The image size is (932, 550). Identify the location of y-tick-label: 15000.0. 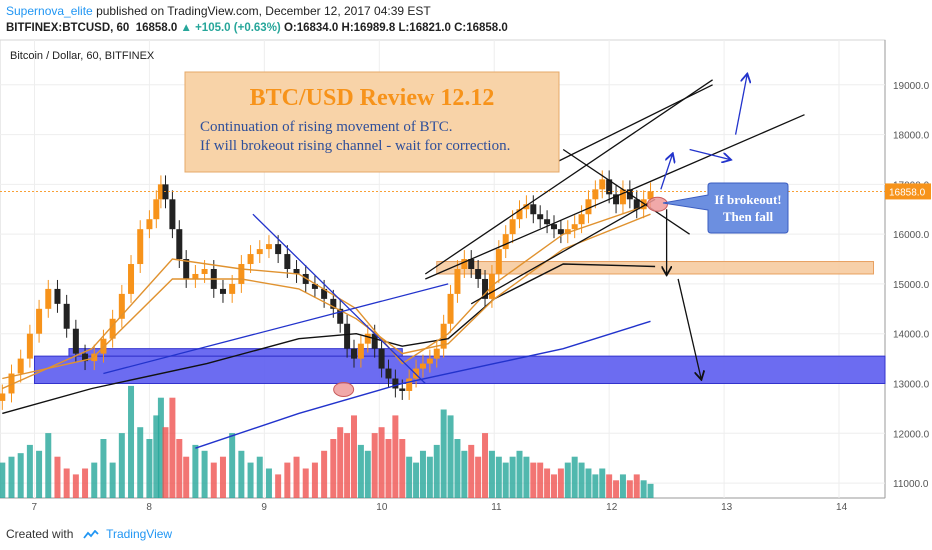
(911, 285).